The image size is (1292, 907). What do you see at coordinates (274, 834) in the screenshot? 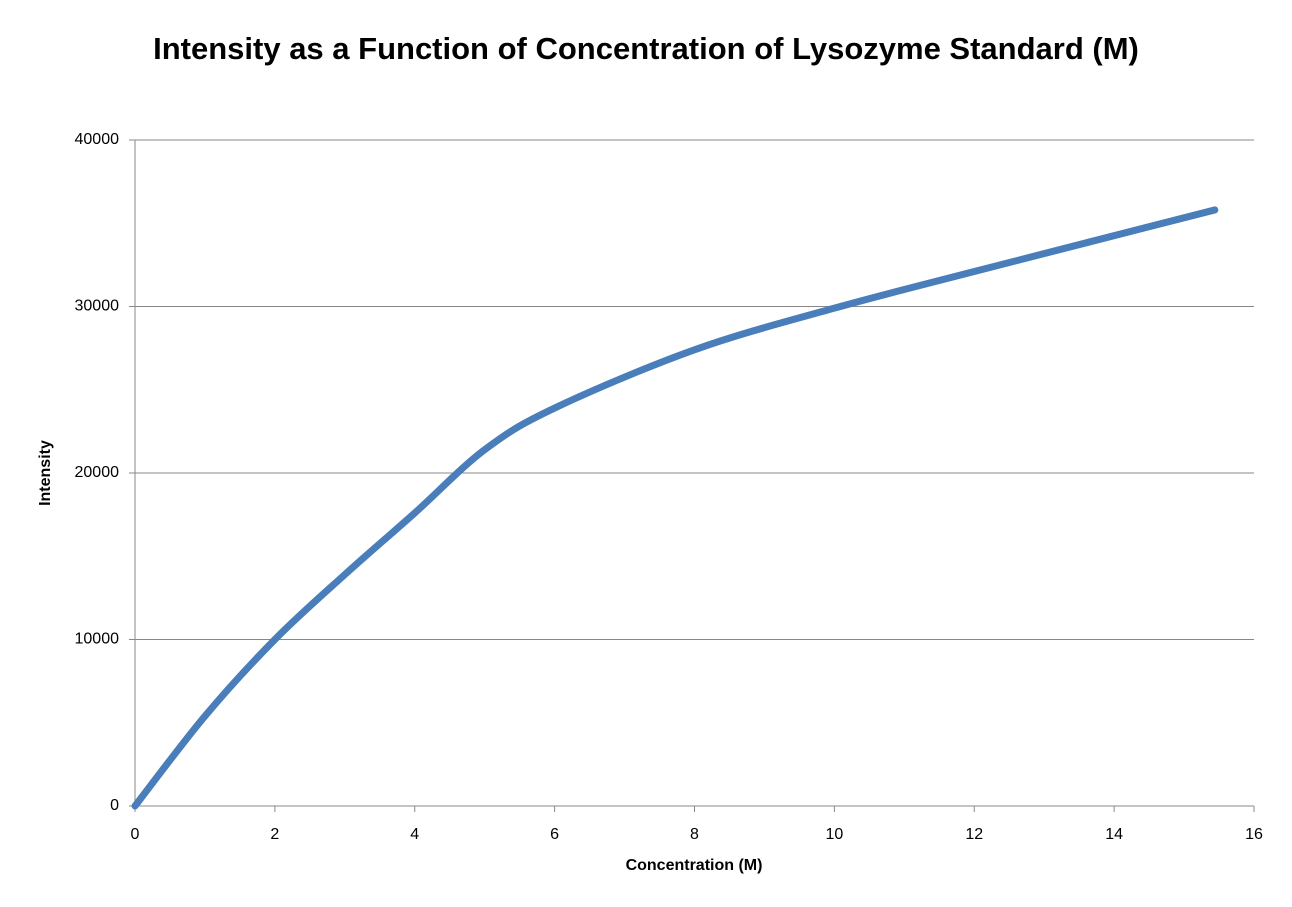
I see `x-tick-label: 2` at bounding box center [274, 834].